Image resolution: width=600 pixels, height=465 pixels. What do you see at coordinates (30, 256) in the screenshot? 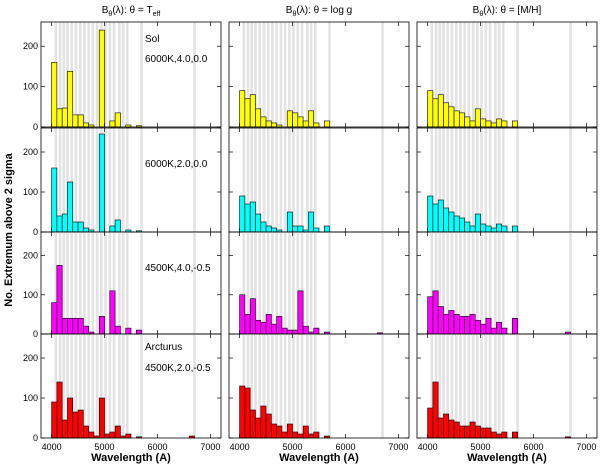
I see `y-tick-label: 200` at bounding box center [30, 256].